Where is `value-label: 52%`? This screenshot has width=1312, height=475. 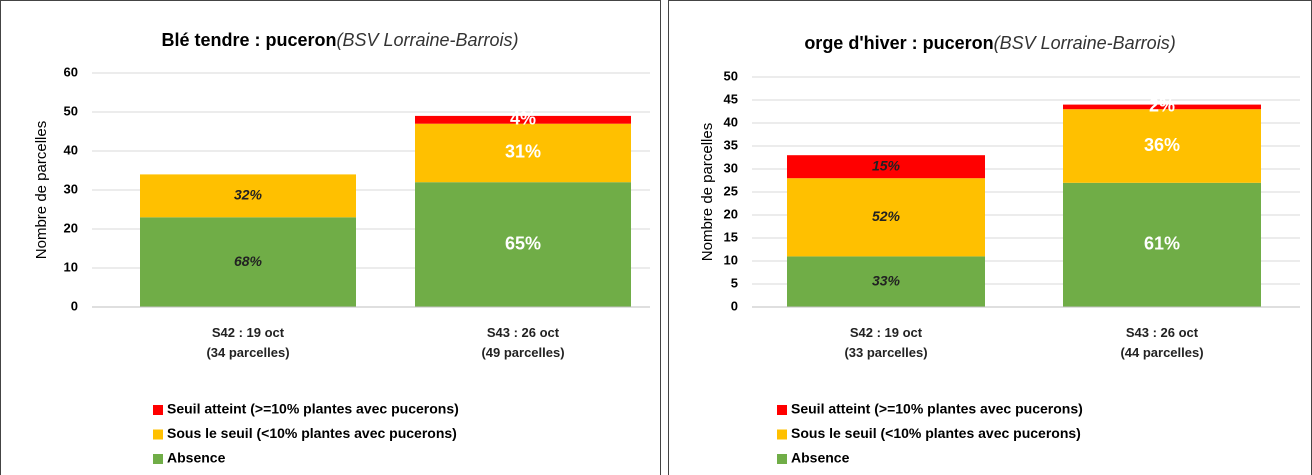 value-label: 52% is located at coordinates (886, 216).